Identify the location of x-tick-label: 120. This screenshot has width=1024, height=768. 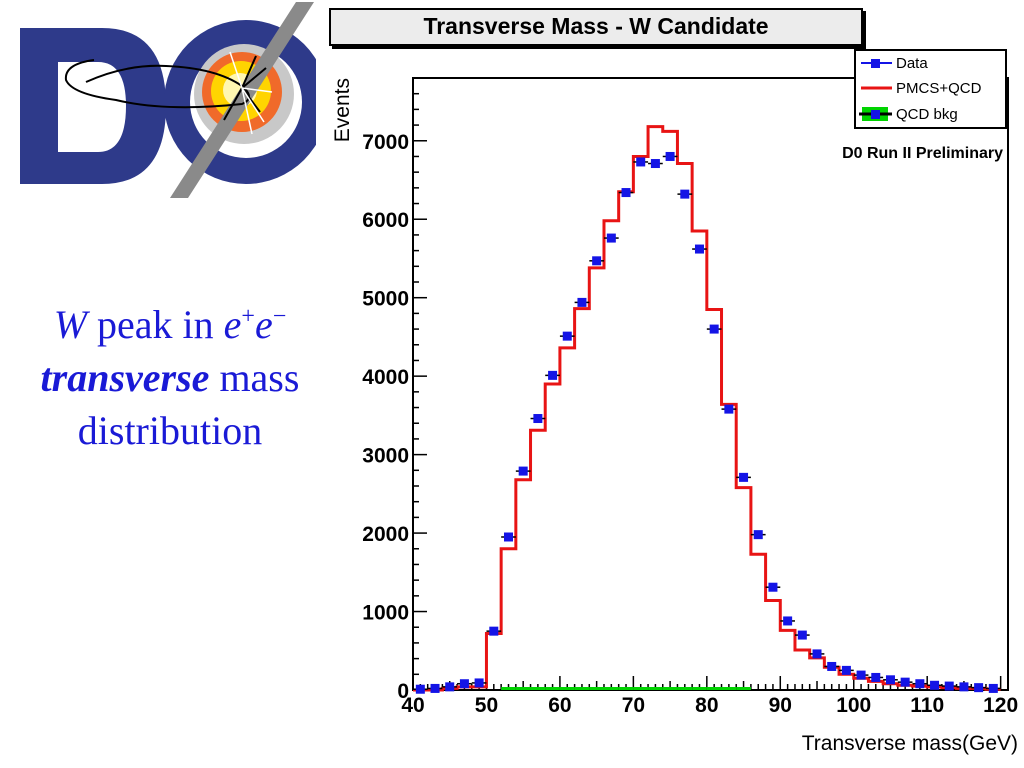
(1000, 705).